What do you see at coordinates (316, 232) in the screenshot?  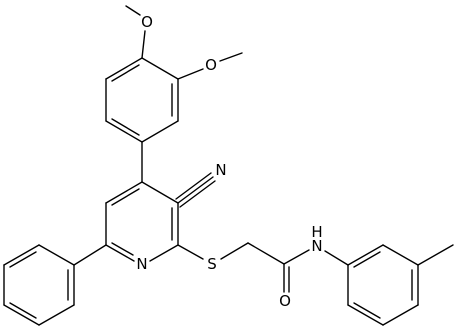 I see `atom-label: H` at bounding box center [316, 232].